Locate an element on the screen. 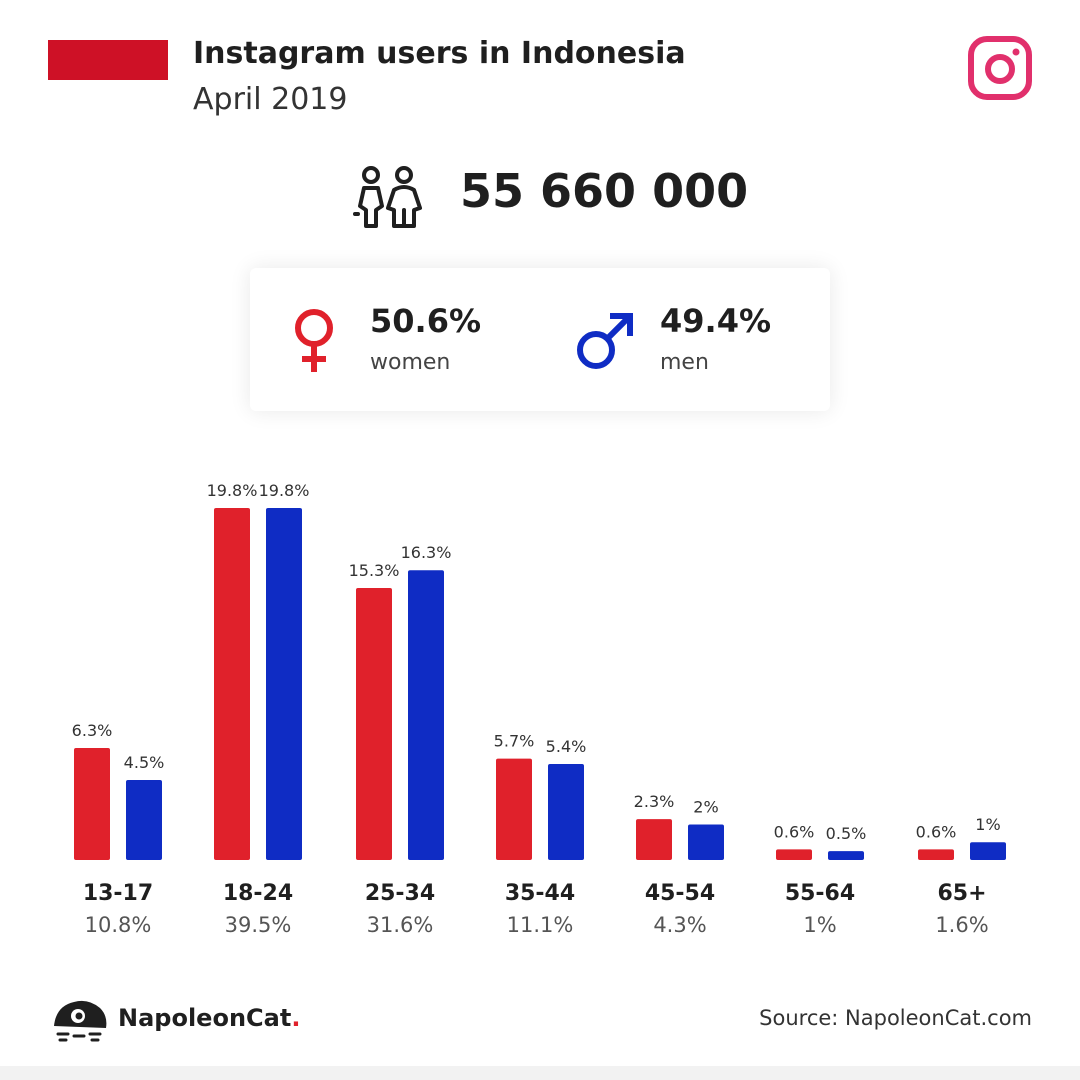 The width and height of the screenshot is (1080, 1080). category-total-65+: 1.6% is located at coordinates (961, 925).